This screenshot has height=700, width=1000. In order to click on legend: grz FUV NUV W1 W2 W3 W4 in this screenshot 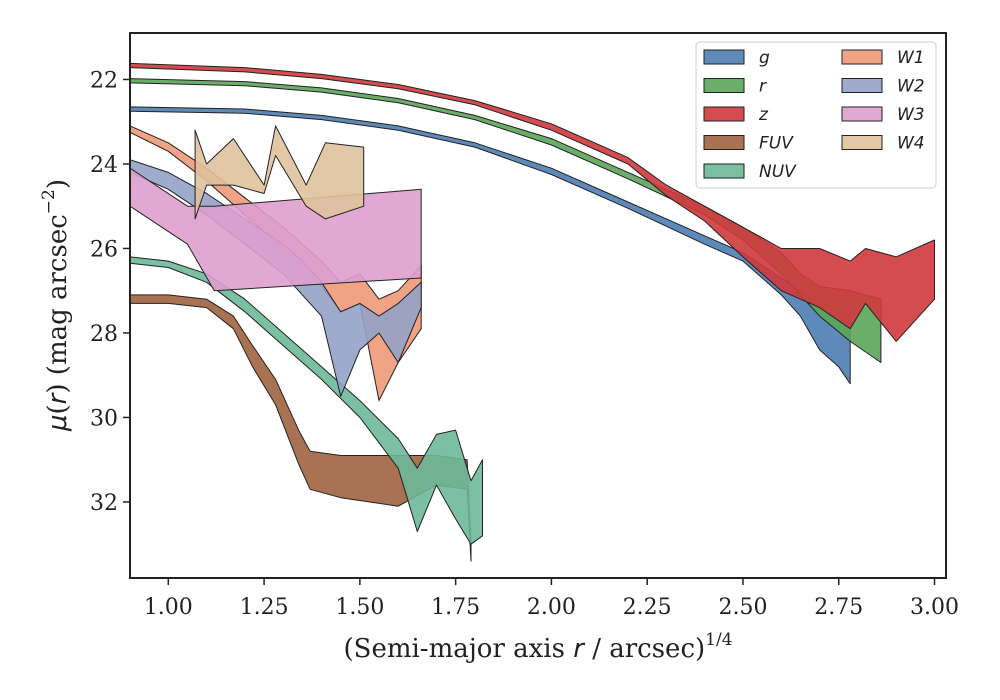, I will do `click(816, 115)`.